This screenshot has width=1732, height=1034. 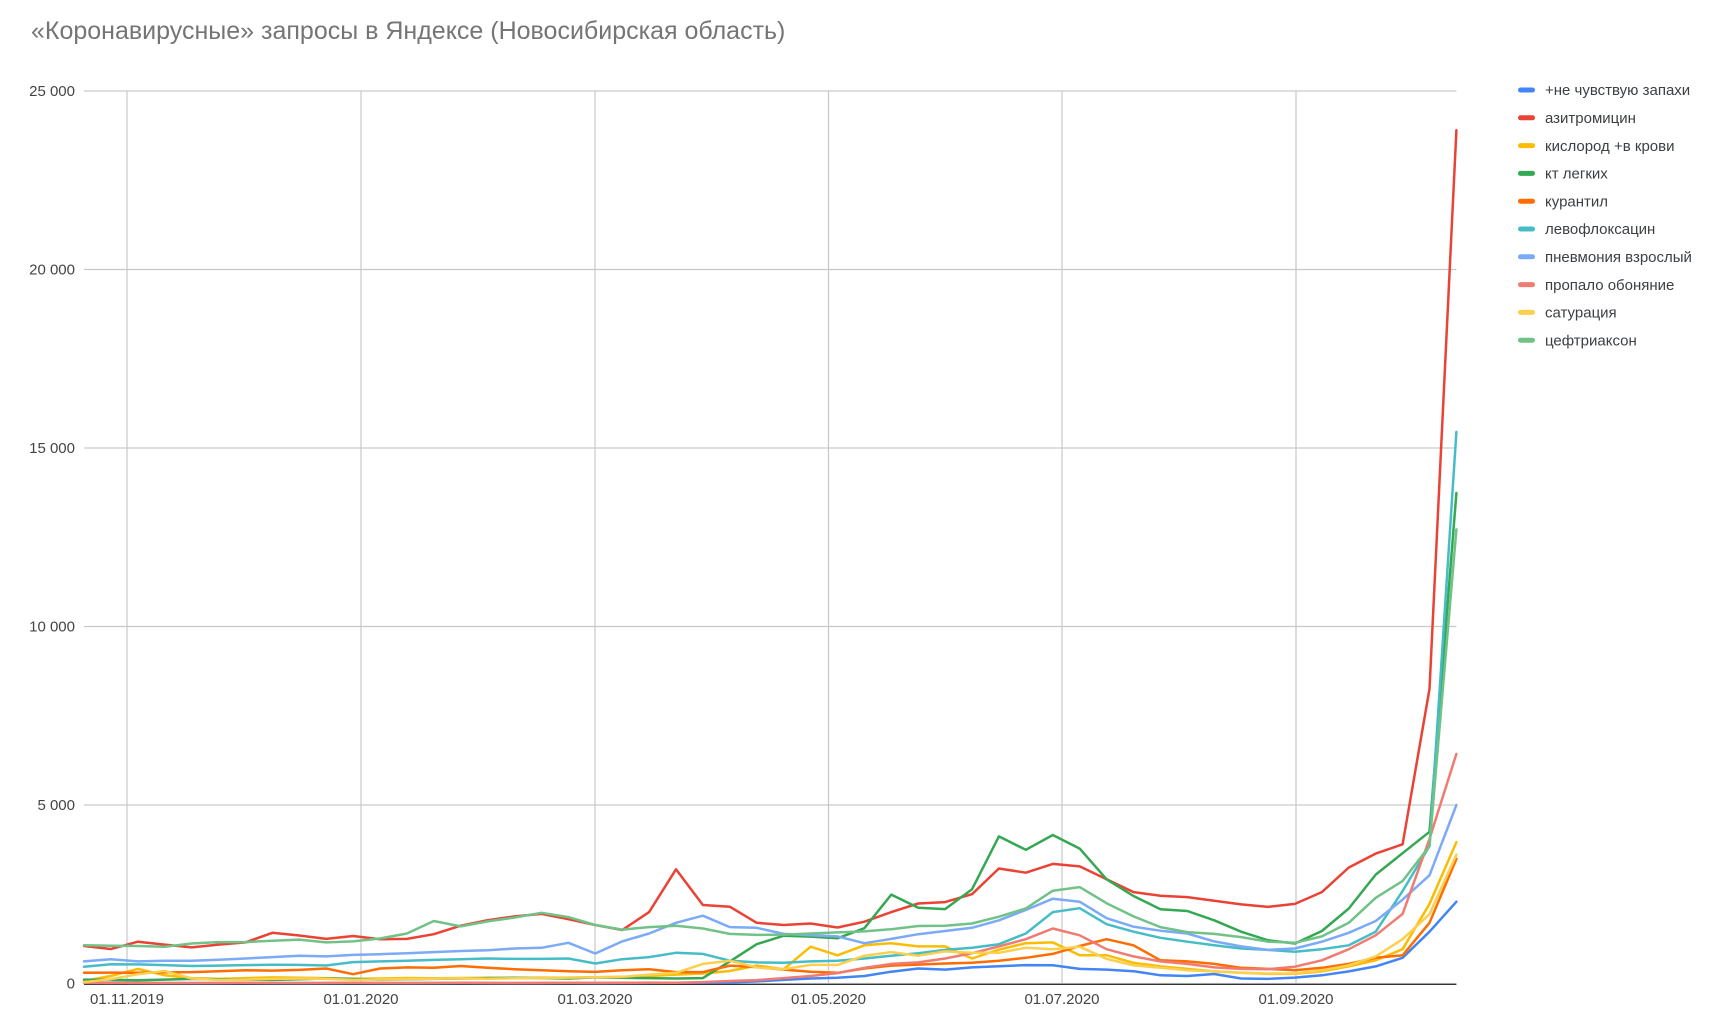 What do you see at coordinates (1618, 257) in the screenshot?
I see `svg-text: пневмония взрослый` at bounding box center [1618, 257].